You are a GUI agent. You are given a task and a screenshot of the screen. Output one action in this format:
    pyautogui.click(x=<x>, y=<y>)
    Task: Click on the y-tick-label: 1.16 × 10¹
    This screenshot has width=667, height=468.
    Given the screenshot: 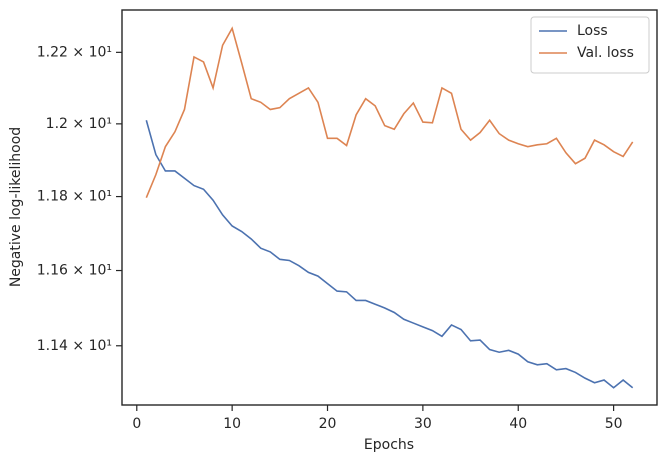 What is the action you would take?
    pyautogui.click(x=74, y=271)
    